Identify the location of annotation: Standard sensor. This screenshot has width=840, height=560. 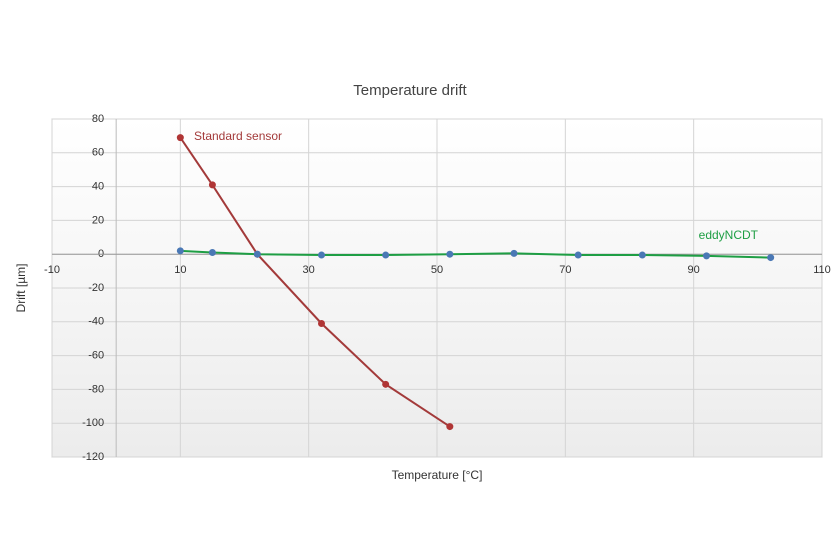
(238, 136).